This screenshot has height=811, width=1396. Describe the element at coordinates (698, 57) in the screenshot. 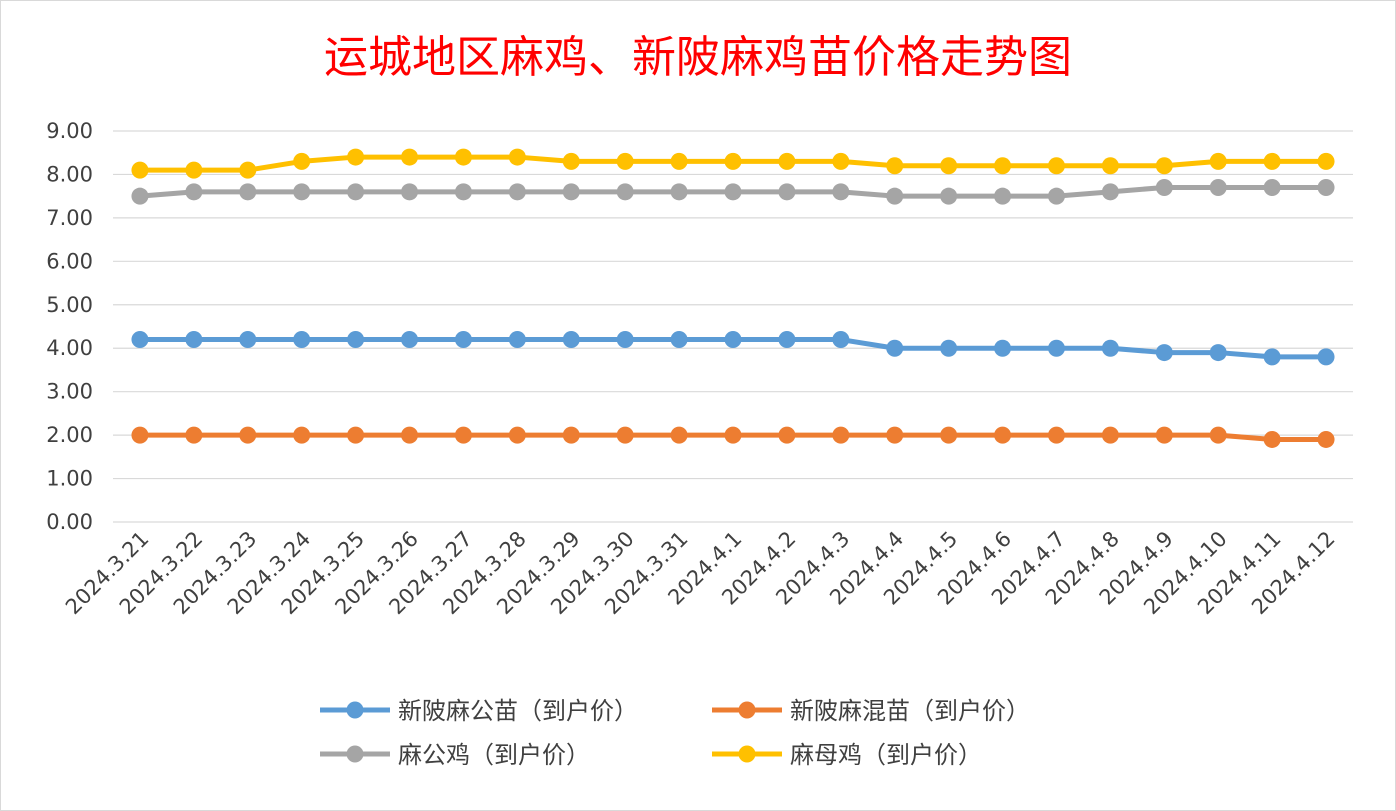

I see `chart-title: 运城地区麻鸡、新陂麻鸡苗价格走势图` at that location.